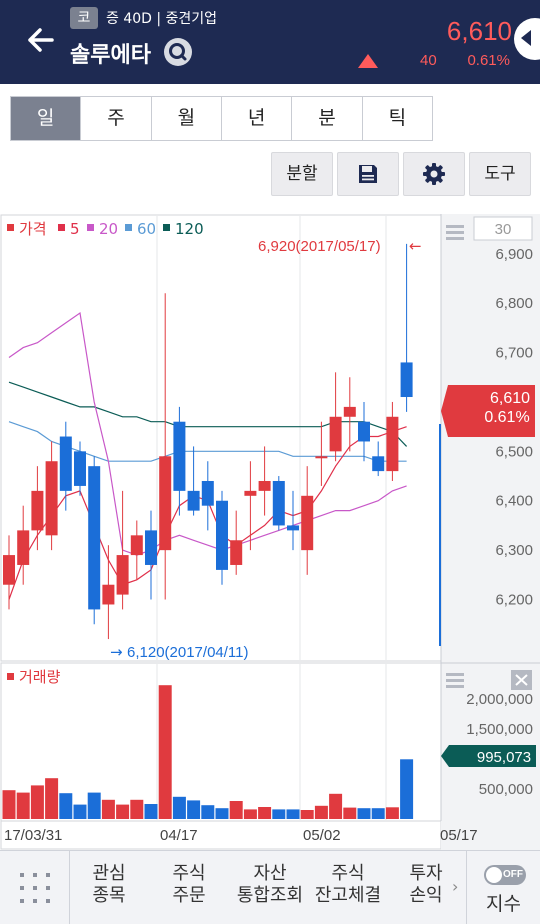  What do you see at coordinates (33, 229) in the screenshot?
I see `legend-price: 가격` at bounding box center [33, 229].